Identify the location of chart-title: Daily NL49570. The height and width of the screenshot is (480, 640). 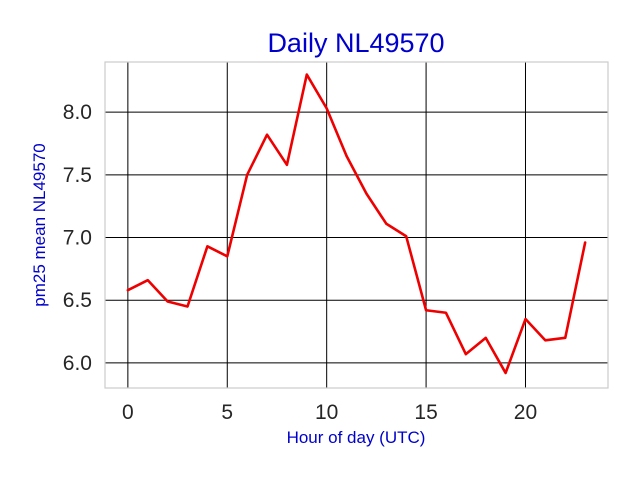
(355, 43).